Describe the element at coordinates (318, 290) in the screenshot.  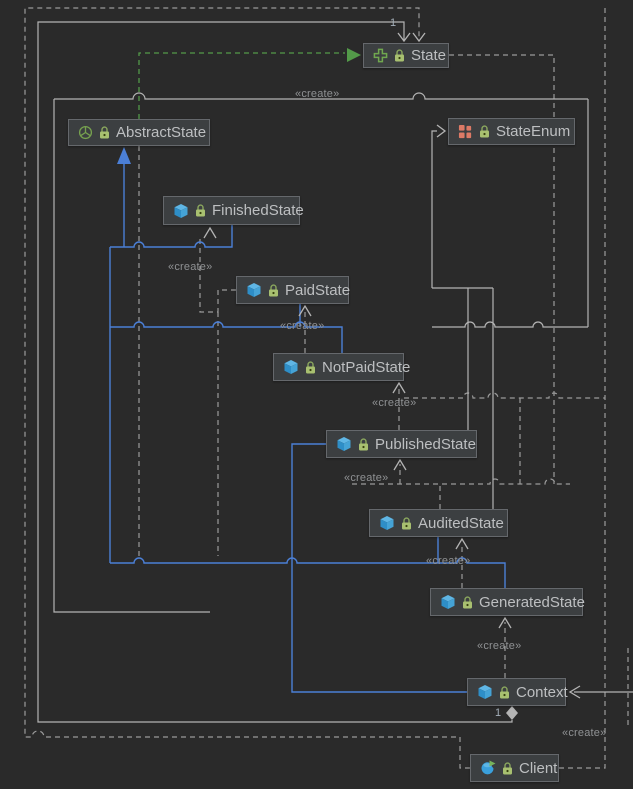
I see `node-label: PaidState` at that location.